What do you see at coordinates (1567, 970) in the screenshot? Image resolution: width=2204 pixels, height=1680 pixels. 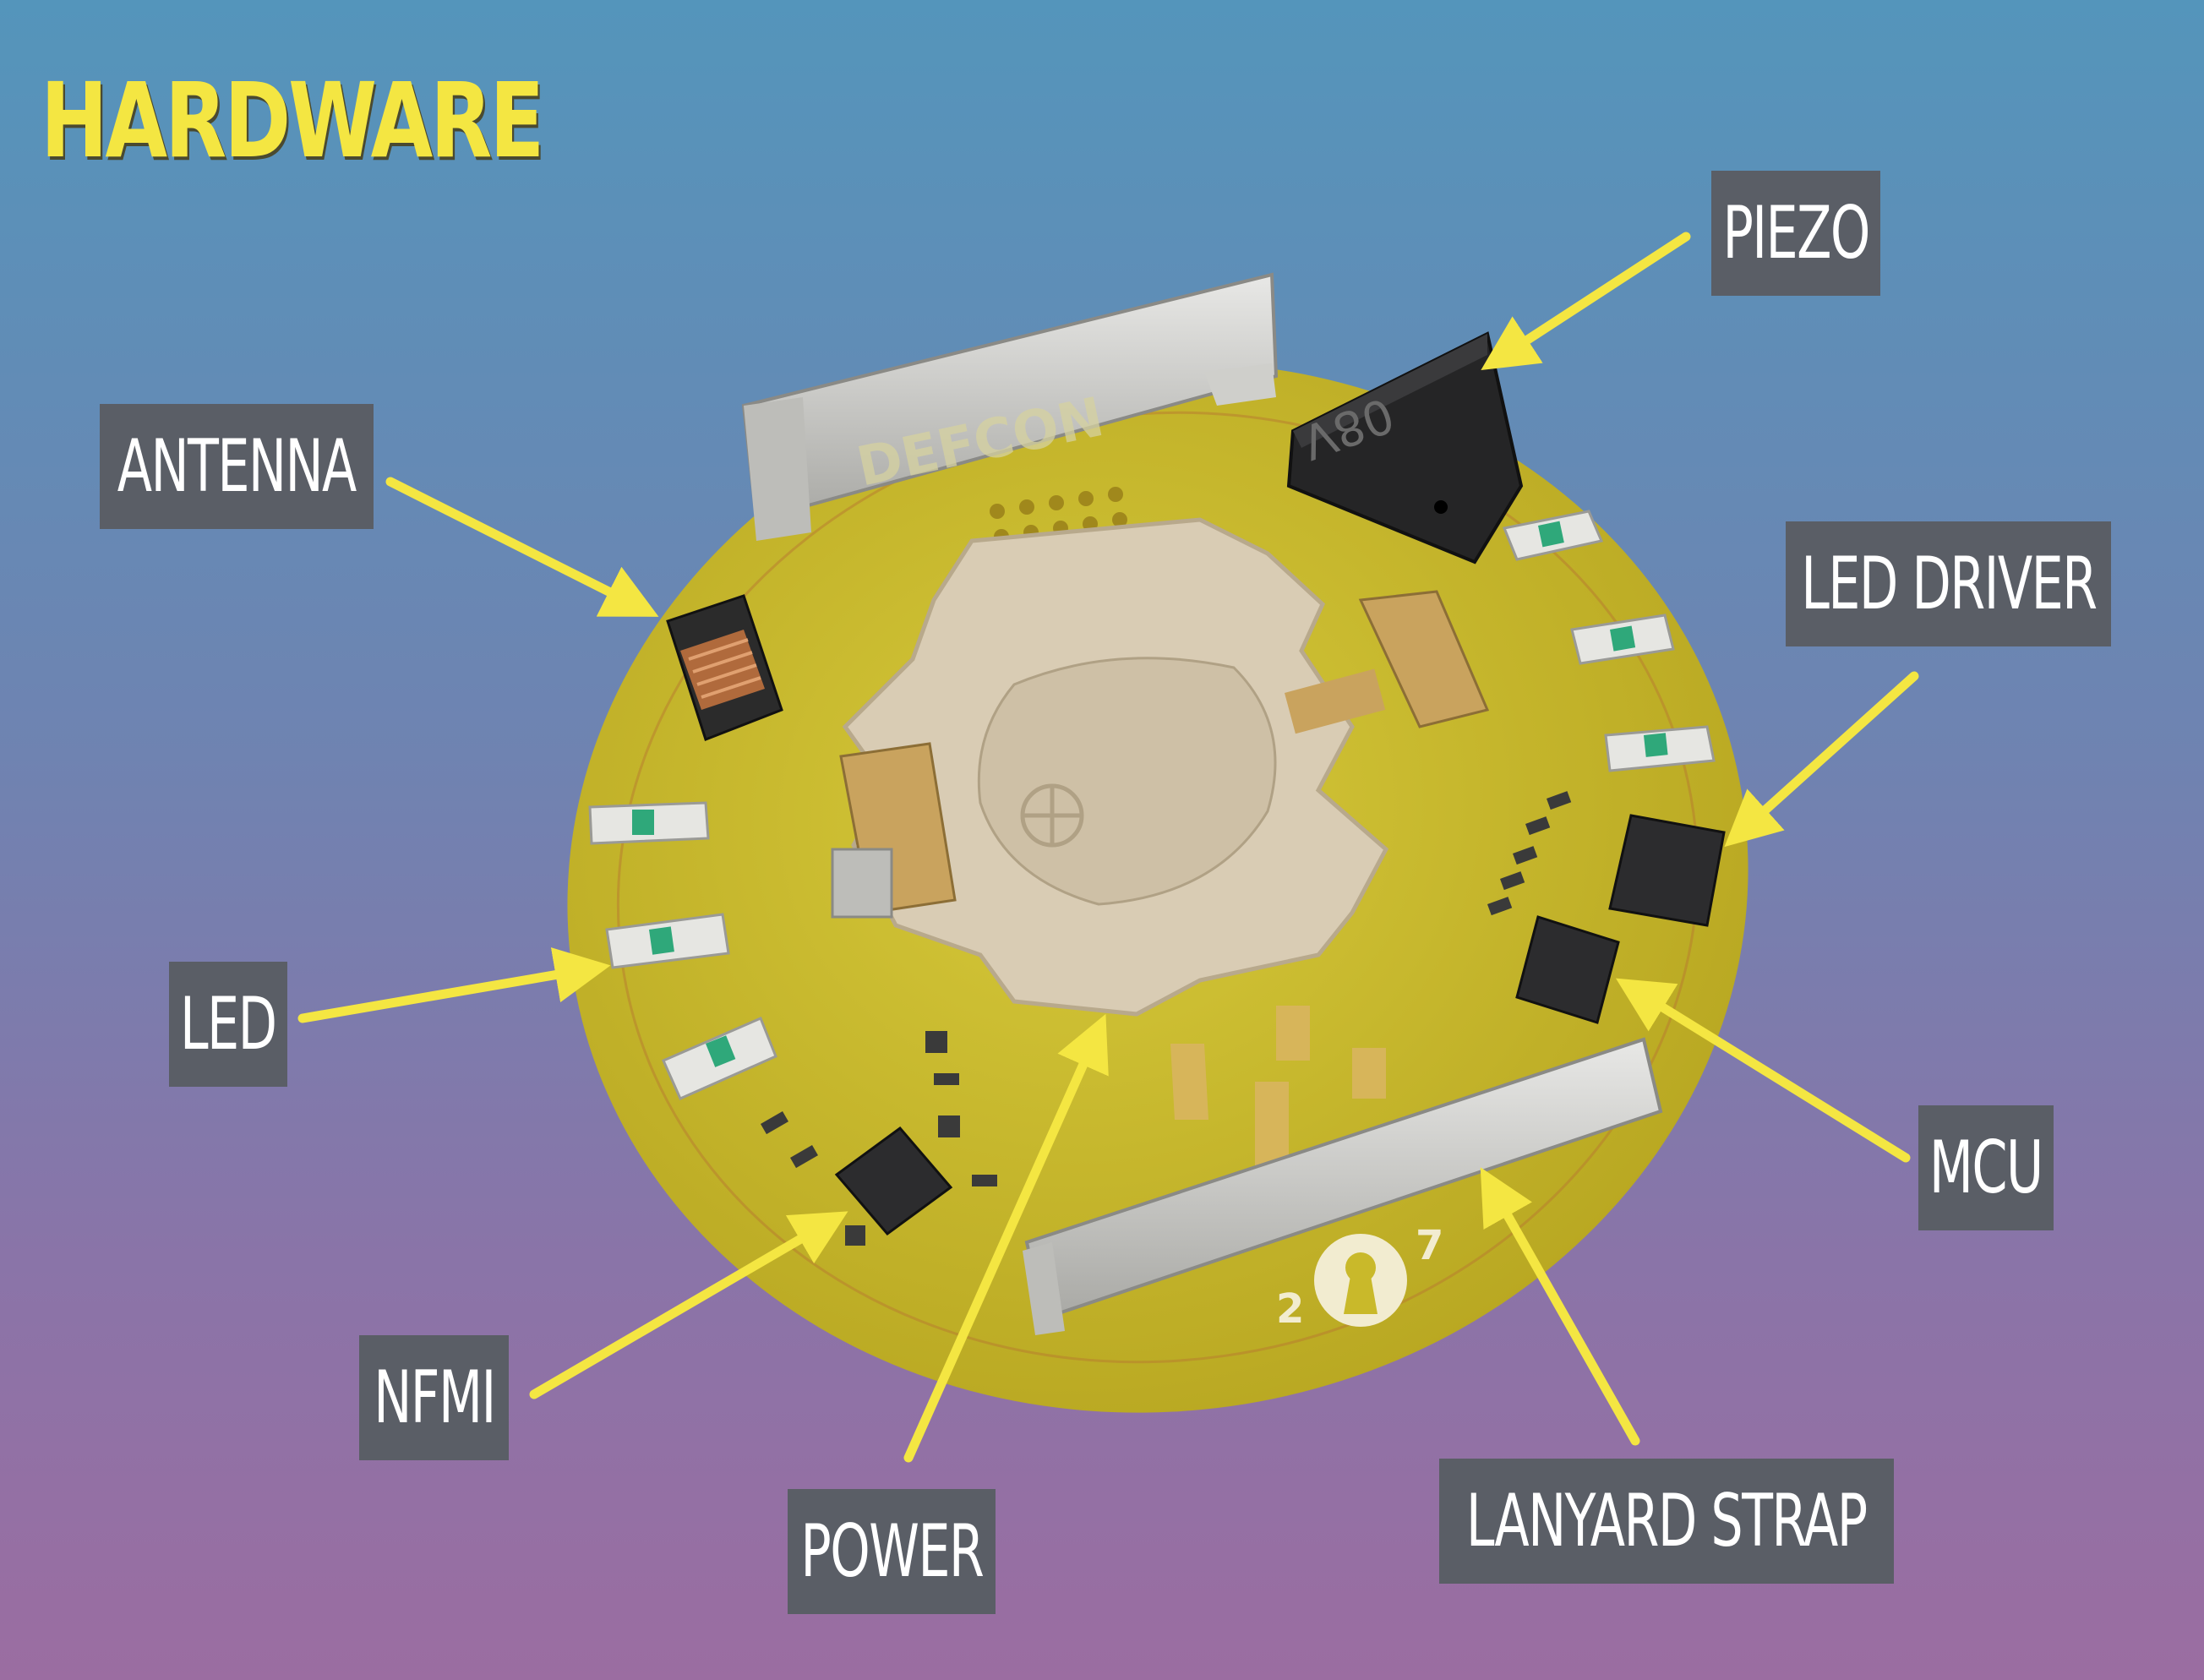 I see `mcu-chip` at bounding box center [1567, 970].